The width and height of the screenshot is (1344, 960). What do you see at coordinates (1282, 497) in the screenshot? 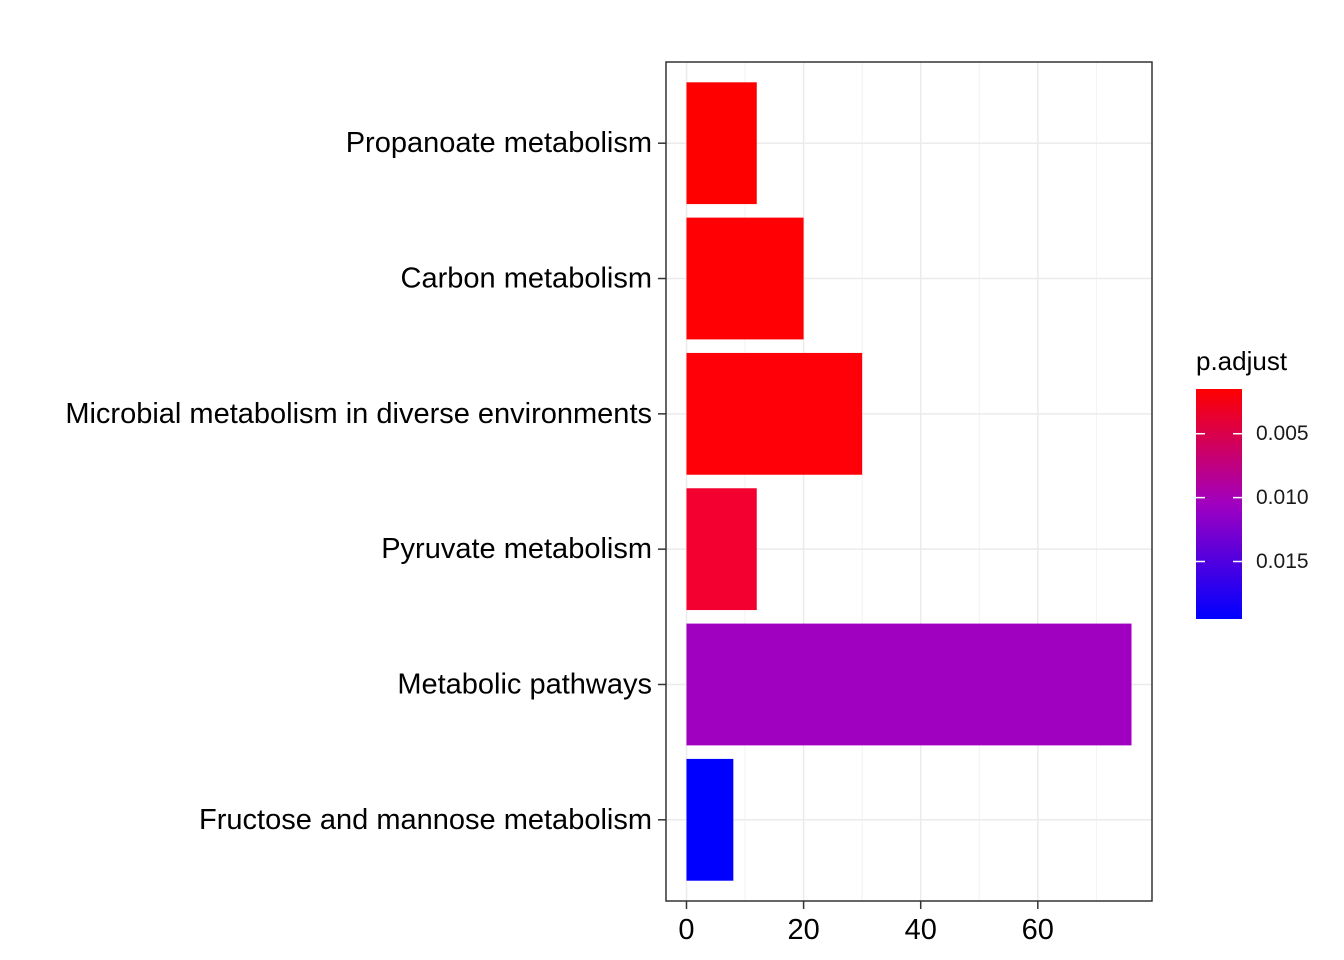
I see `legend-tick-label: 0.010` at bounding box center [1282, 497].